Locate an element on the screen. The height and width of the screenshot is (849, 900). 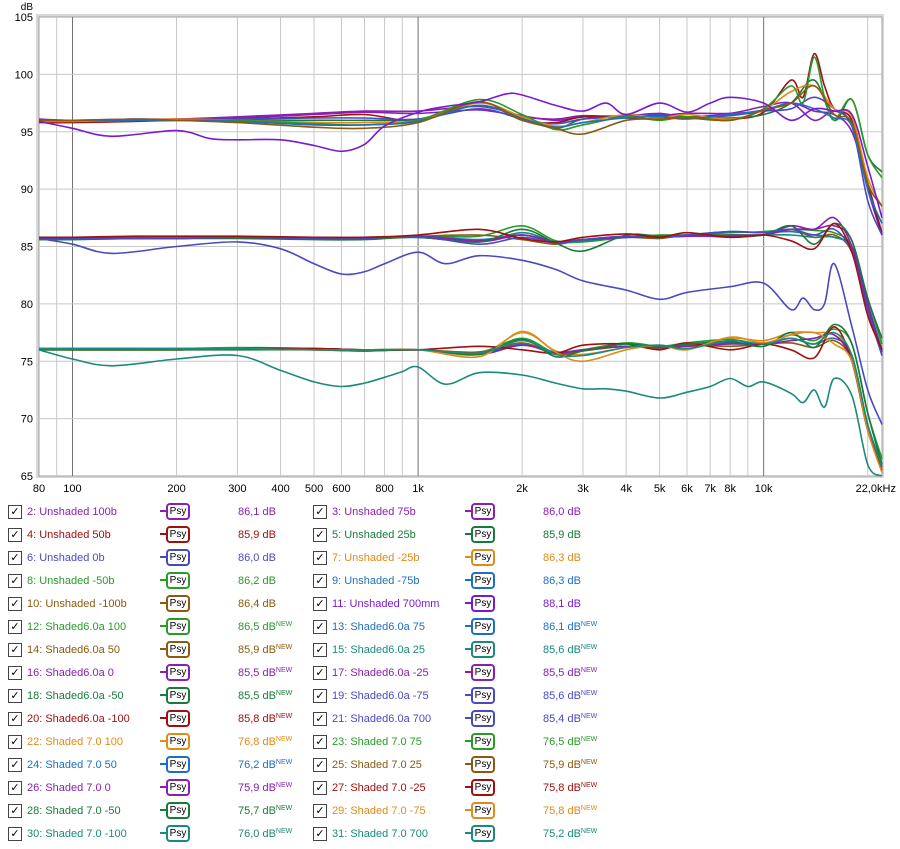
legend-entry: ✓ 30: Shaded 7.0 -100 Psy 76,0 dBNEW is located at coordinates (150, 837).